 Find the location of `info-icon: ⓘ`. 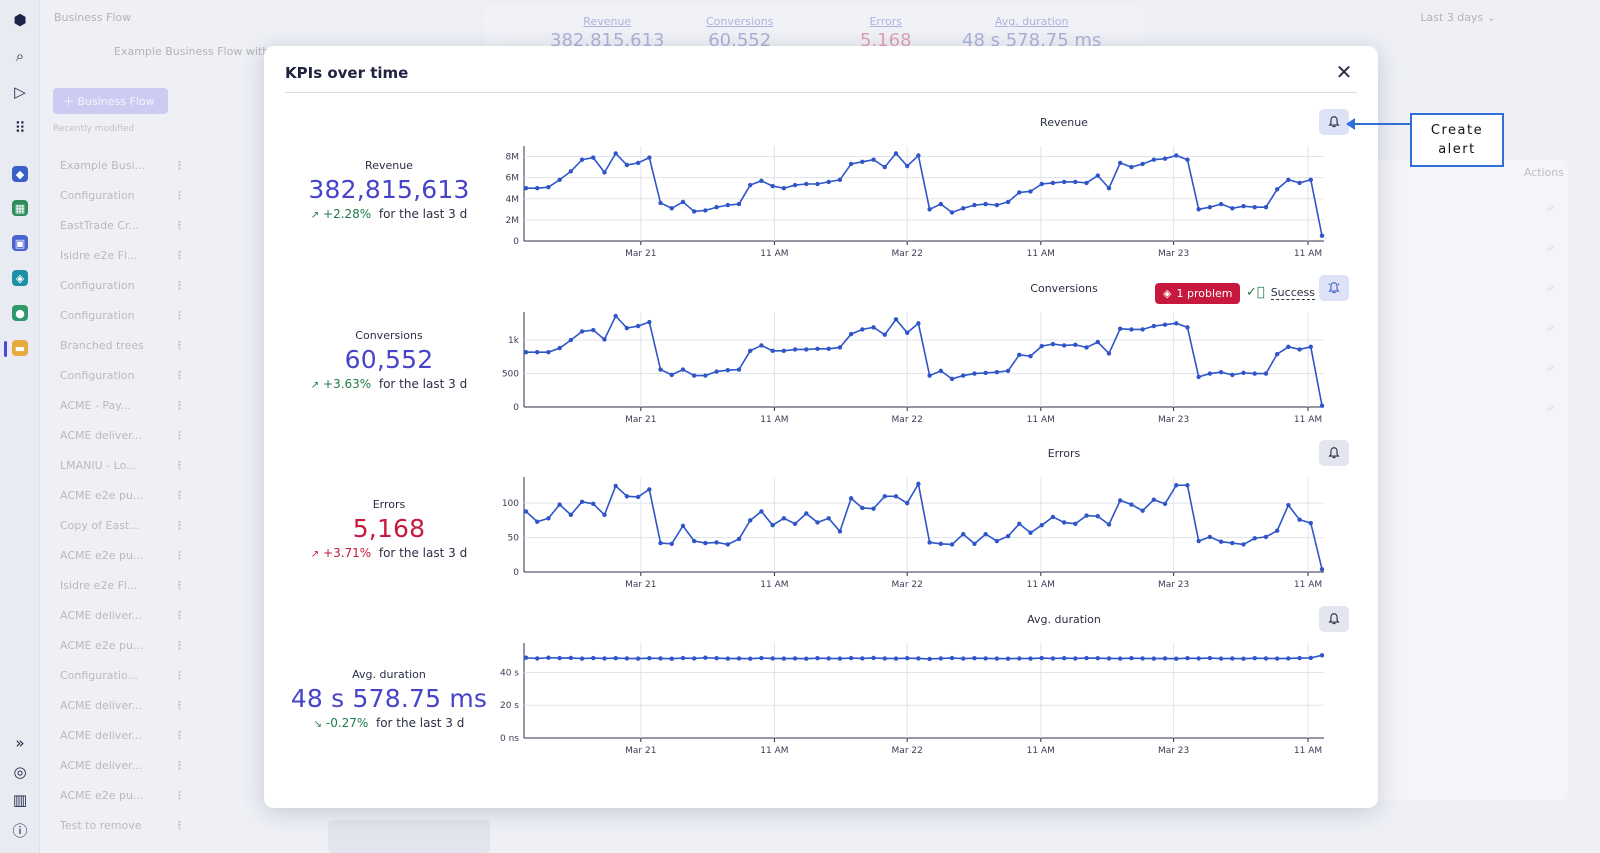

info-icon: ⓘ is located at coordinates (20, 830).